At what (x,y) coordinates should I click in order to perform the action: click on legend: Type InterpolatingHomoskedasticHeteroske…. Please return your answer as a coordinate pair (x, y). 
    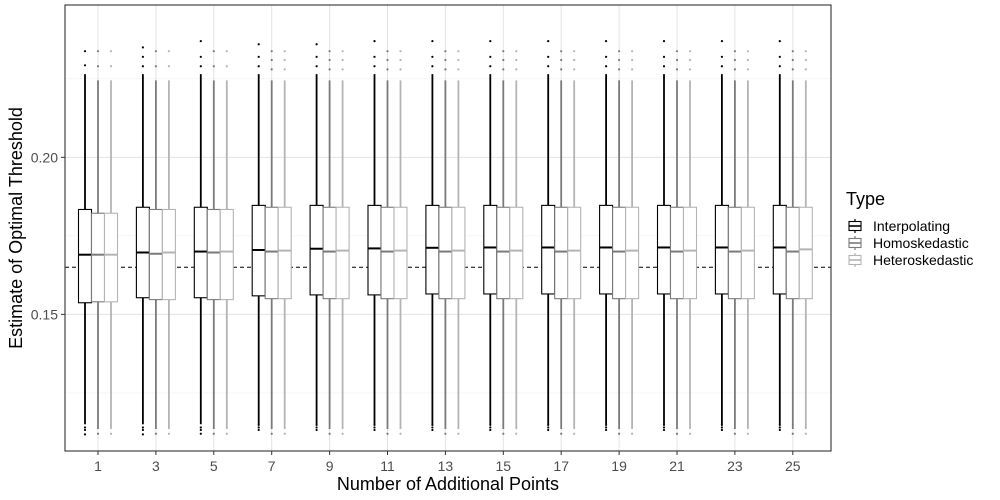
    Looking at the image, I should click on (909, 228).